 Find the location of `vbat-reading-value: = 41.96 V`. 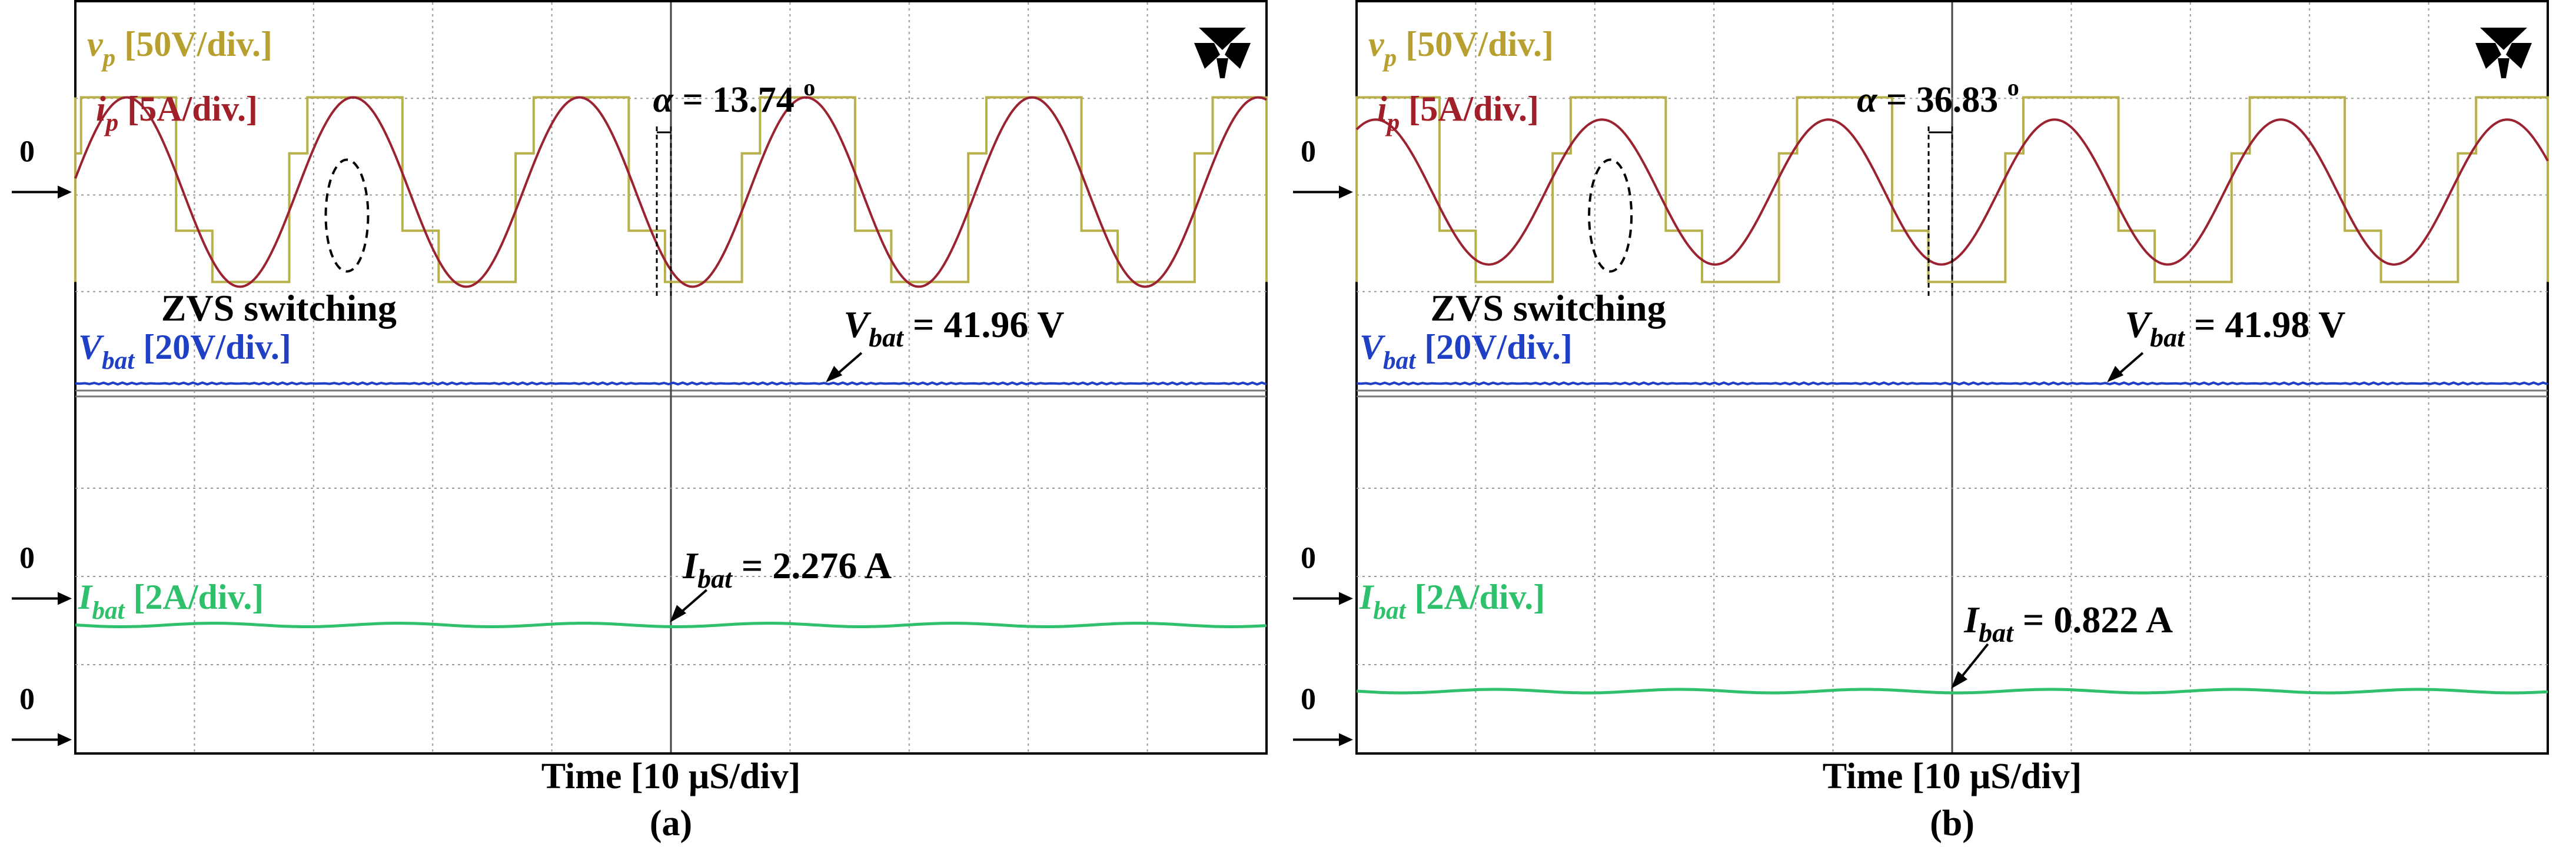

vbat-reading-value: = 41.96 V is located at coordinates (984, 324).